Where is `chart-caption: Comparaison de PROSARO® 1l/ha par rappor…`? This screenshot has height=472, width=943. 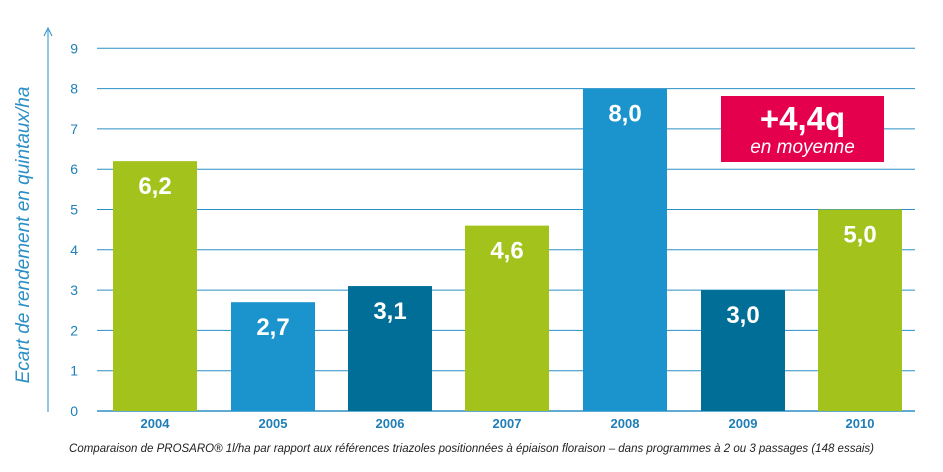
chart-caption: Comparaison de PROSARO® 1l/ha par rappor… is located at coordinates (471, 449).